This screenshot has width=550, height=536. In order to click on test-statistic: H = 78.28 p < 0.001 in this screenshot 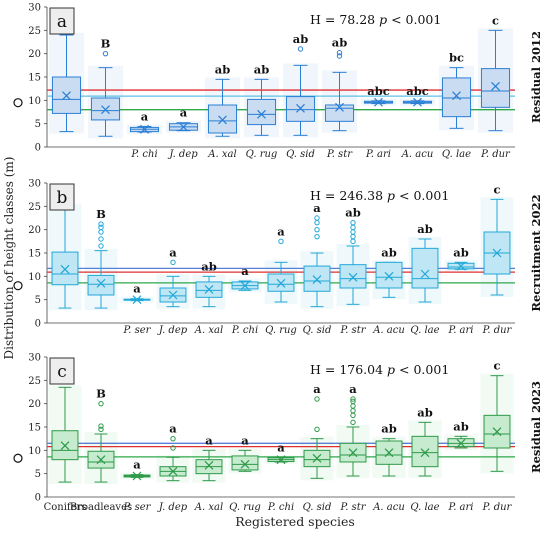, I will do `click(375, 19)`.